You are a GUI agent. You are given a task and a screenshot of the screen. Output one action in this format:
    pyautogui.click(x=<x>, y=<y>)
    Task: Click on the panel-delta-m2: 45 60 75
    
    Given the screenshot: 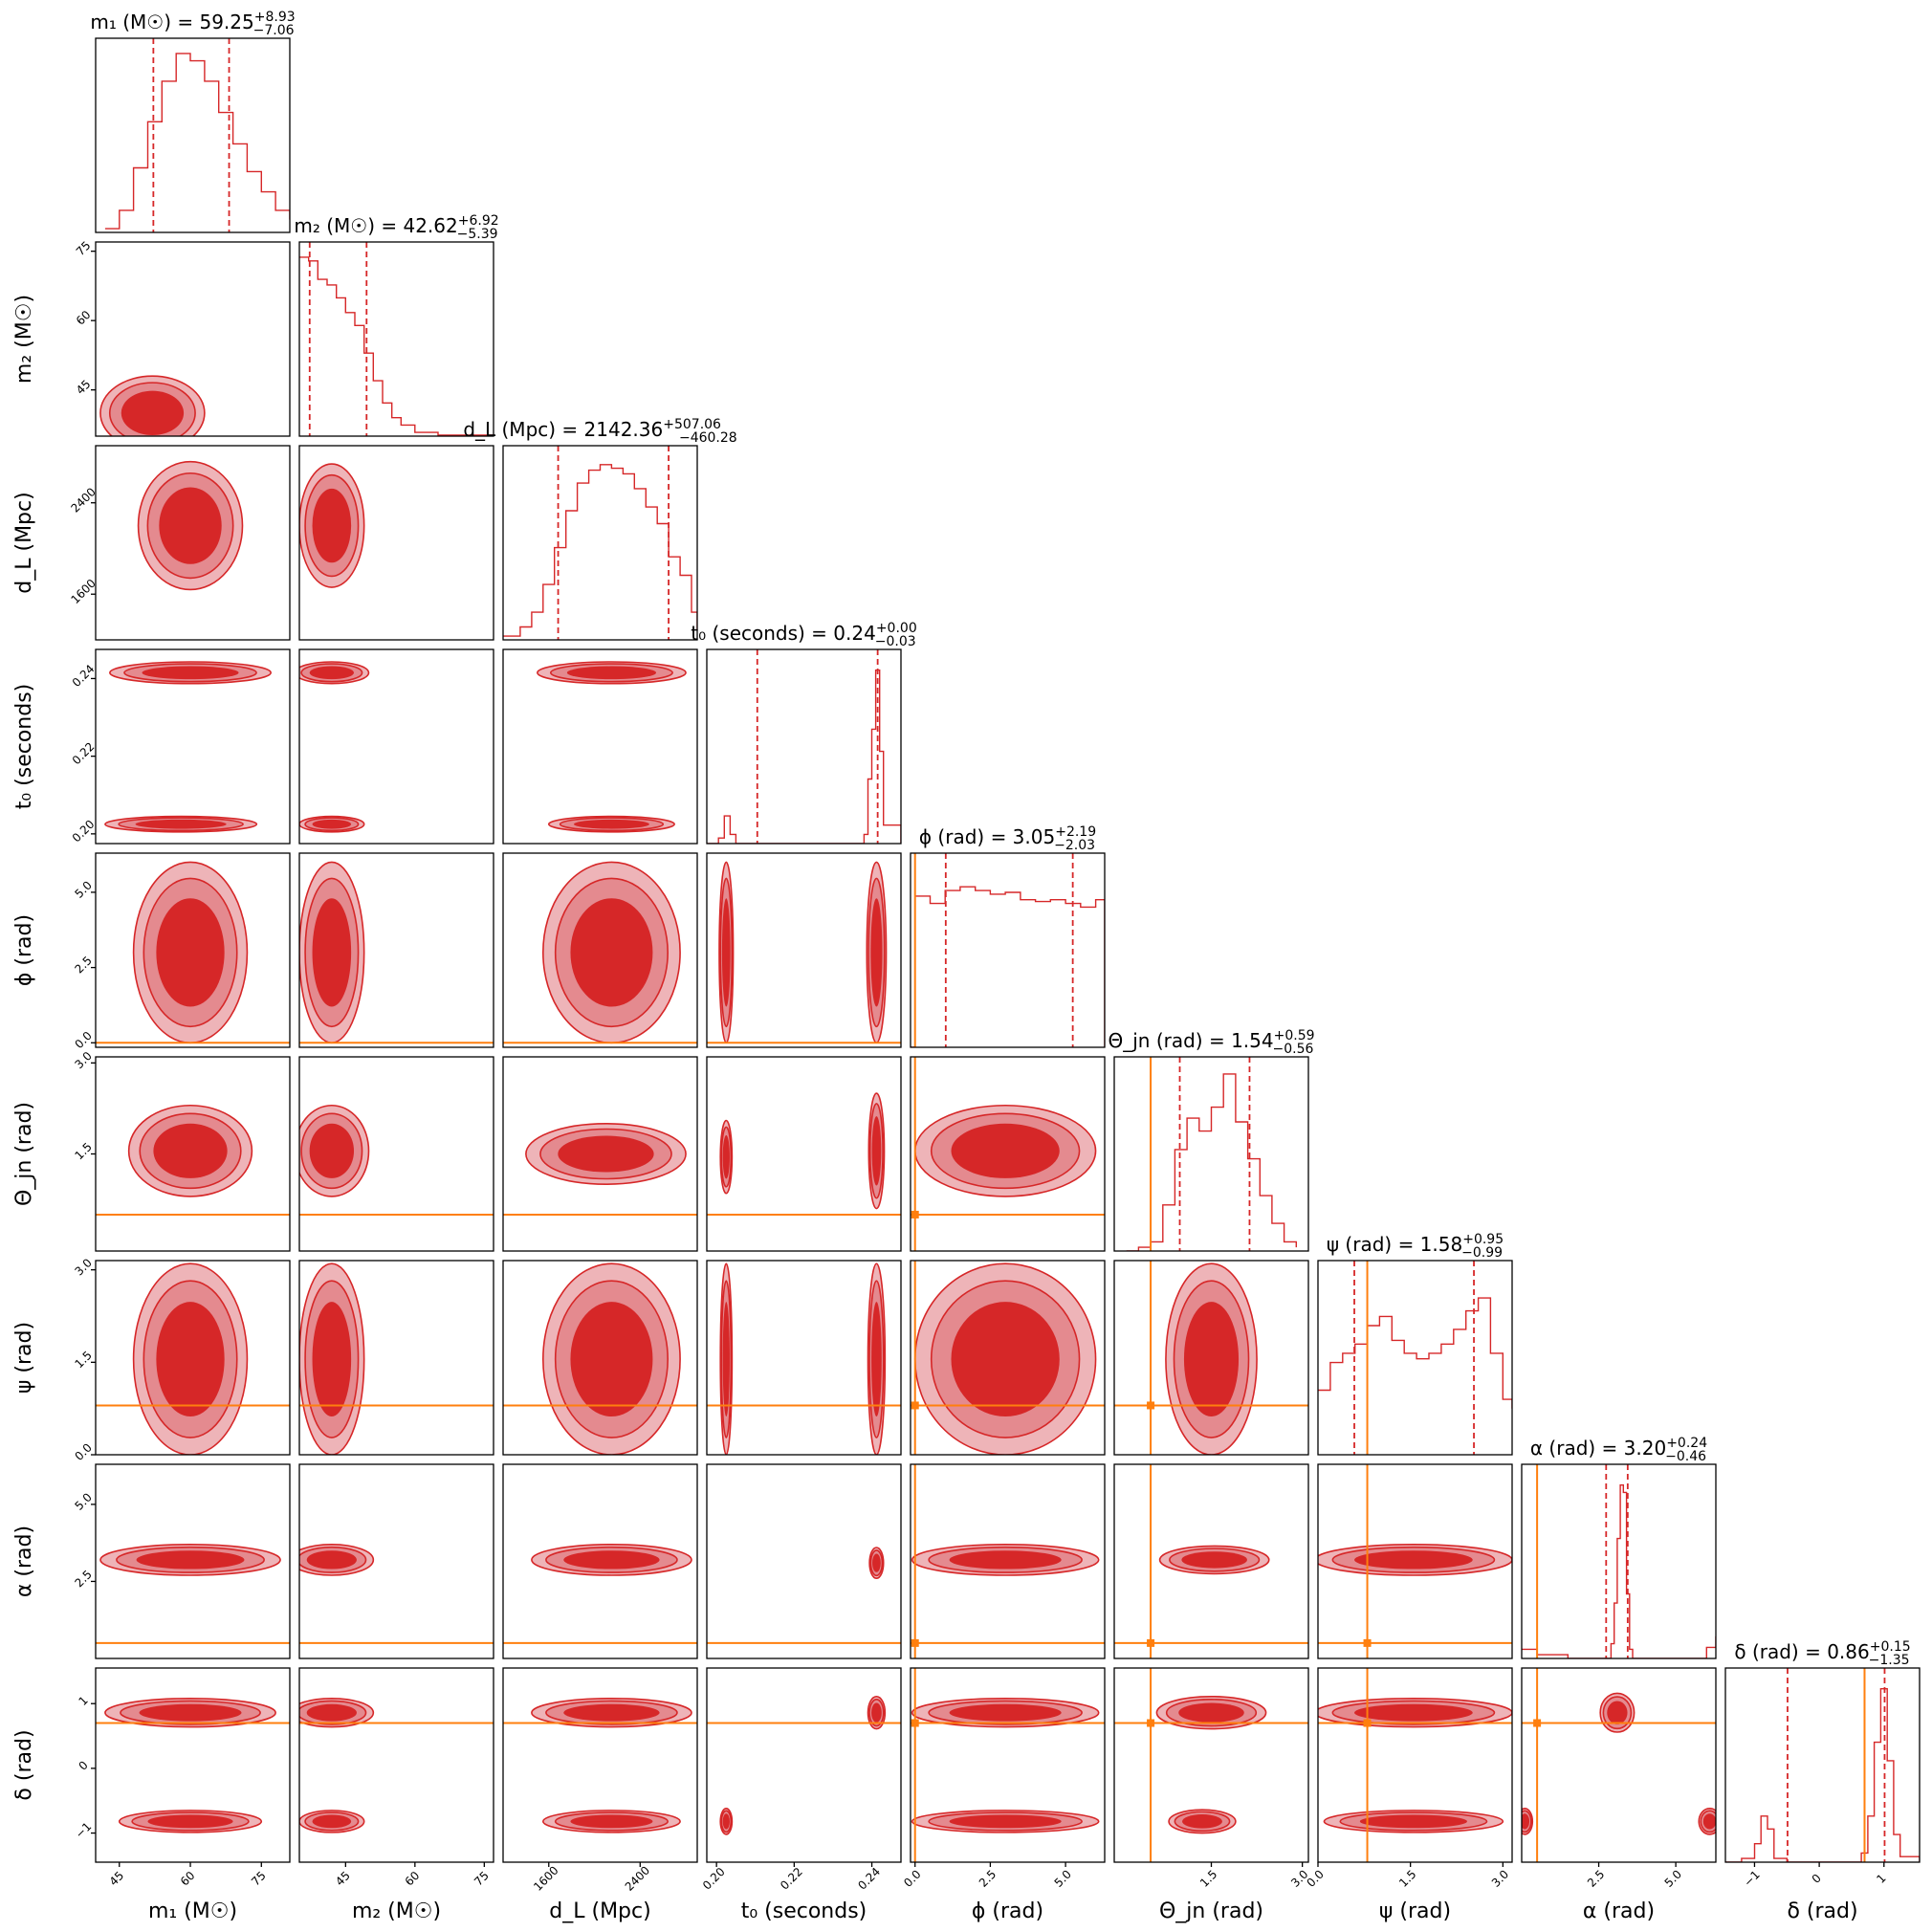 What is the action you would take?
    pyautogui.click(x=396, y=1778)
    